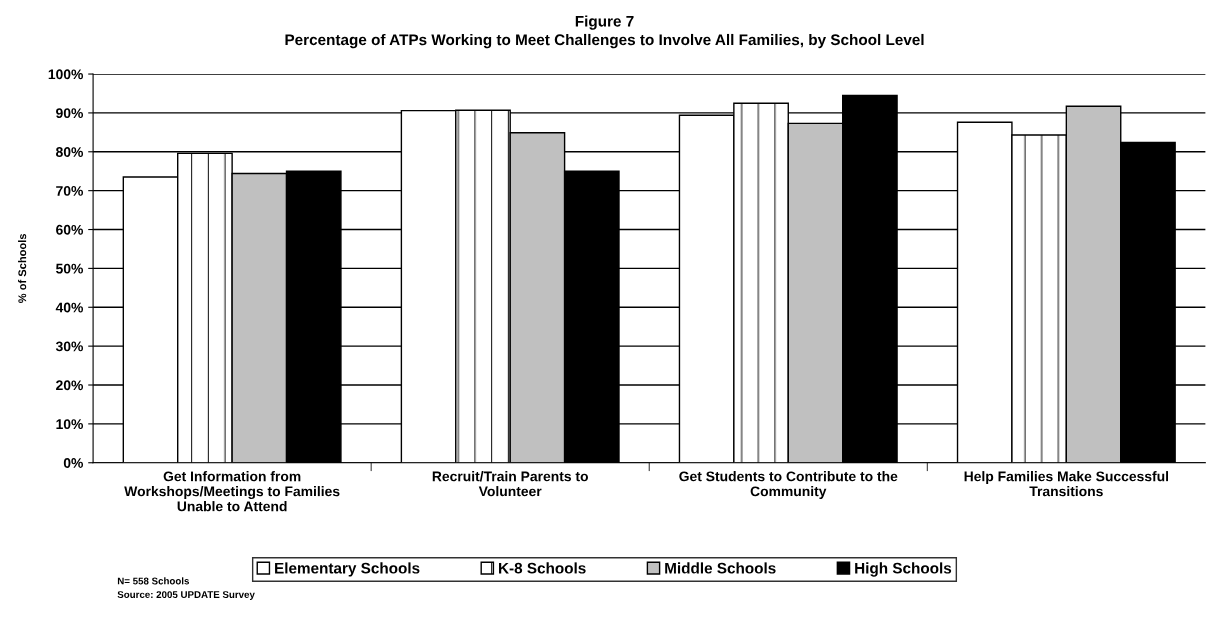 The image size is (1209, 617). I want to click on y-tick-label: 20%, so click(70, 385).